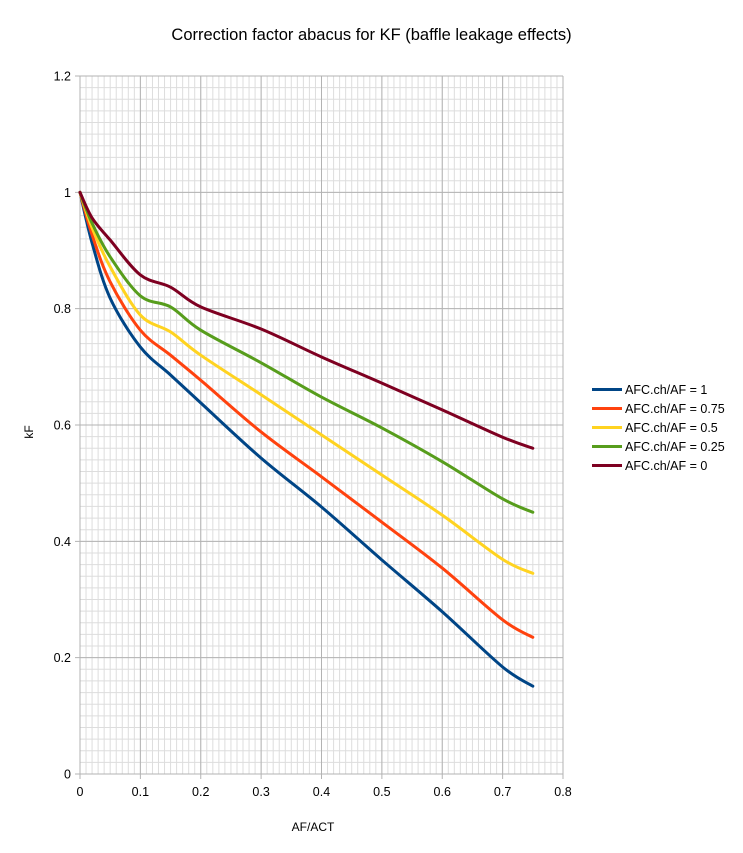 The height and width of the screenshot is (853, 743). Describe the element at coordinates (671, 427) in the screenshot. I see `legend-label: AFC.ch/AF = 0.5` at that location.